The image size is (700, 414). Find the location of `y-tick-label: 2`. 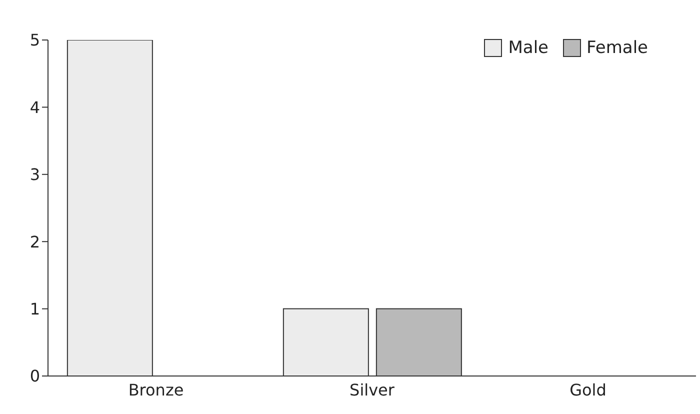

y-tick-label: 2 is located at coordinates (35, 242).